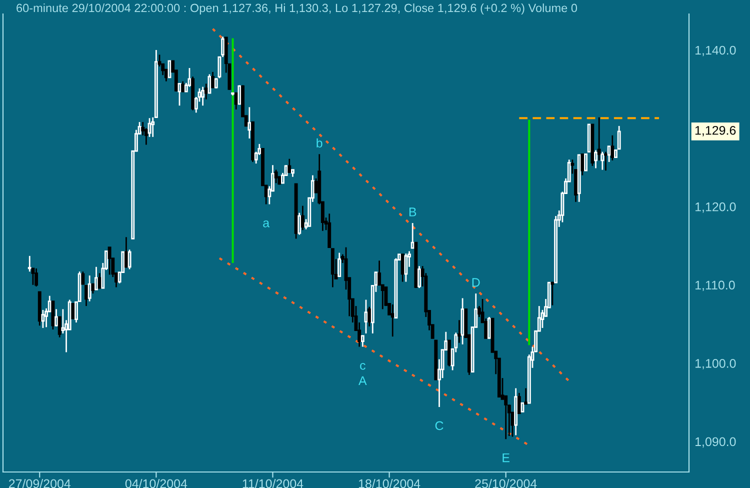 This screenshot has width=750, height=488. What do you see at coordinates (716, 364) in the screenshot?
I see `y-tick-label: 1,100.0` at bounding box center [716, 364].